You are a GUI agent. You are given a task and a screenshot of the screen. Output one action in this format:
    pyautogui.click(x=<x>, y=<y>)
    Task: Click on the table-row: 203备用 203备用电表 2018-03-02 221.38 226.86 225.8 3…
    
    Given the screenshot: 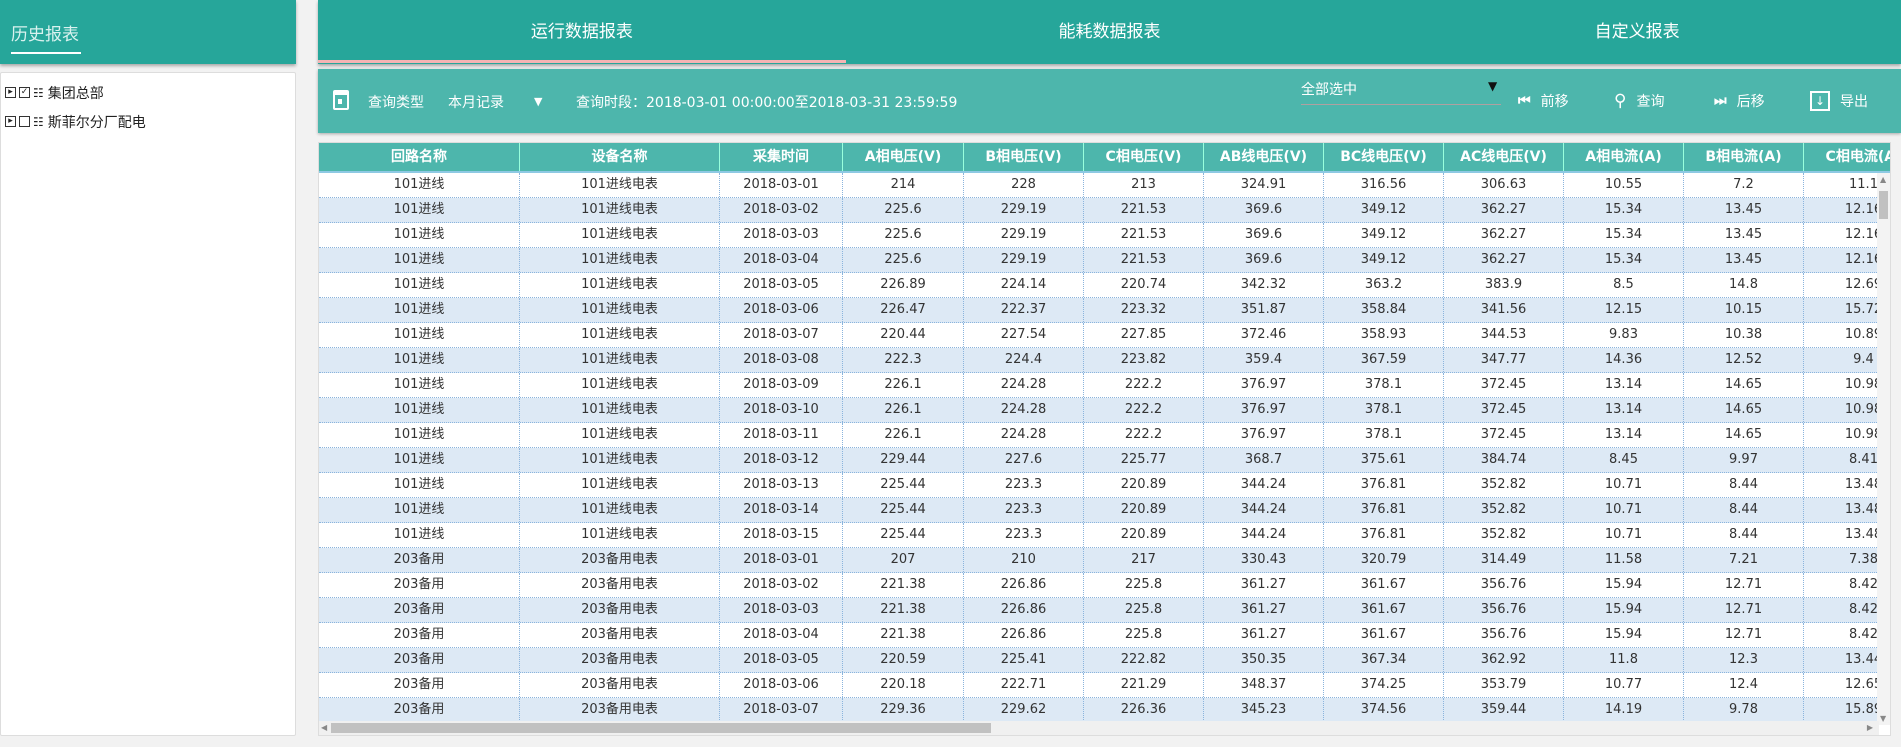 What is the action you would take?
    pyautogui.click(x=1099, y=585)
    